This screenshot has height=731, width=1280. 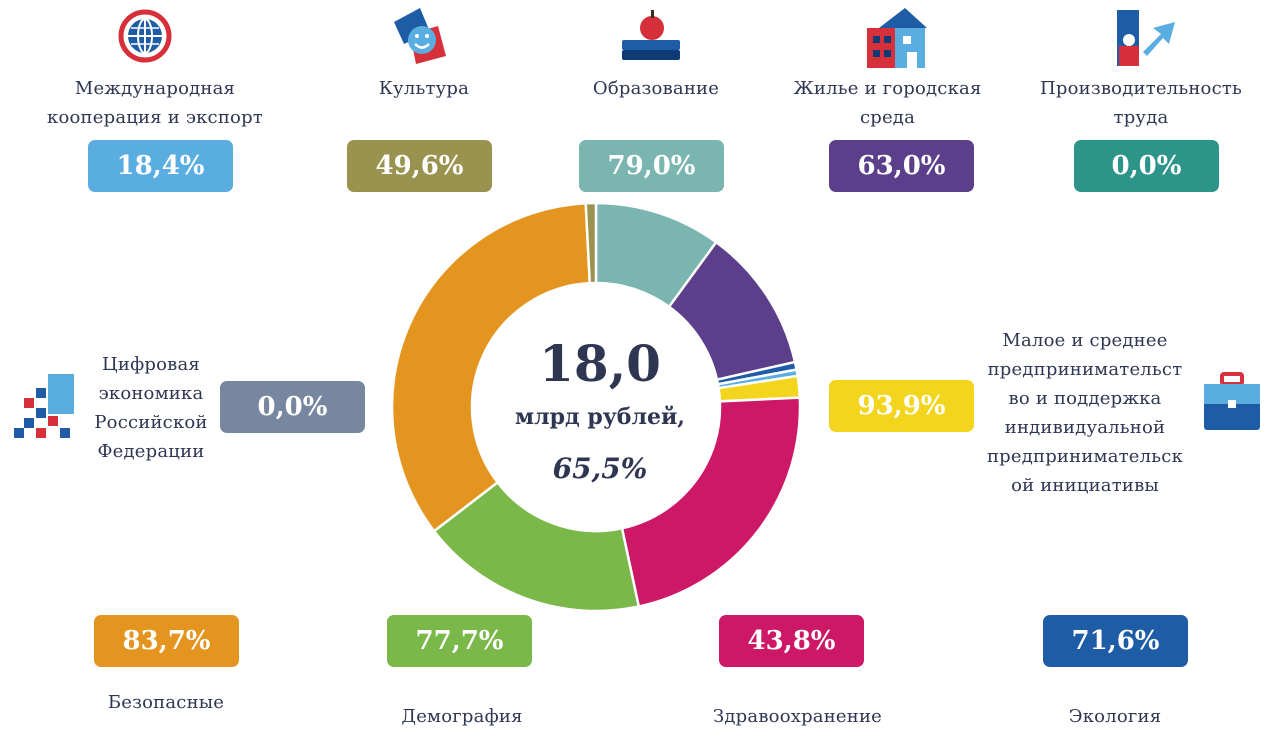 I want to click on label-digital: Цифровая экономика Российской Федерации, so click(x=151, y=408).